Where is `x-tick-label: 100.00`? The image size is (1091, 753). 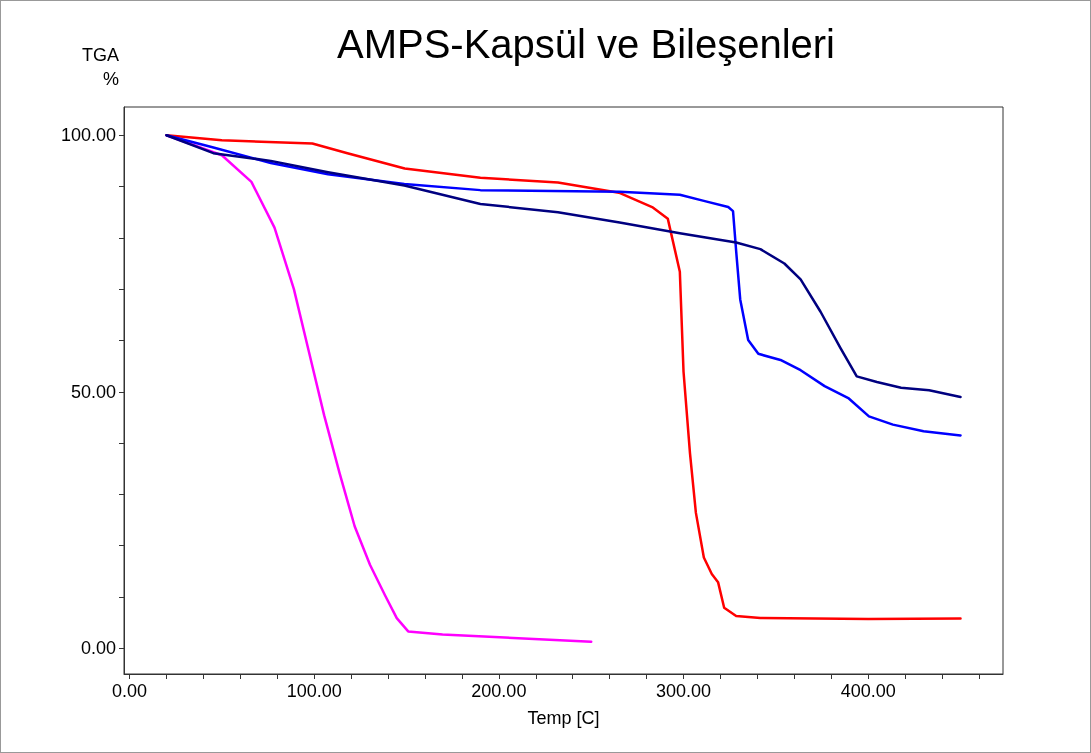
x-tick-label: 100.00 is located at coordinates (314, 691).